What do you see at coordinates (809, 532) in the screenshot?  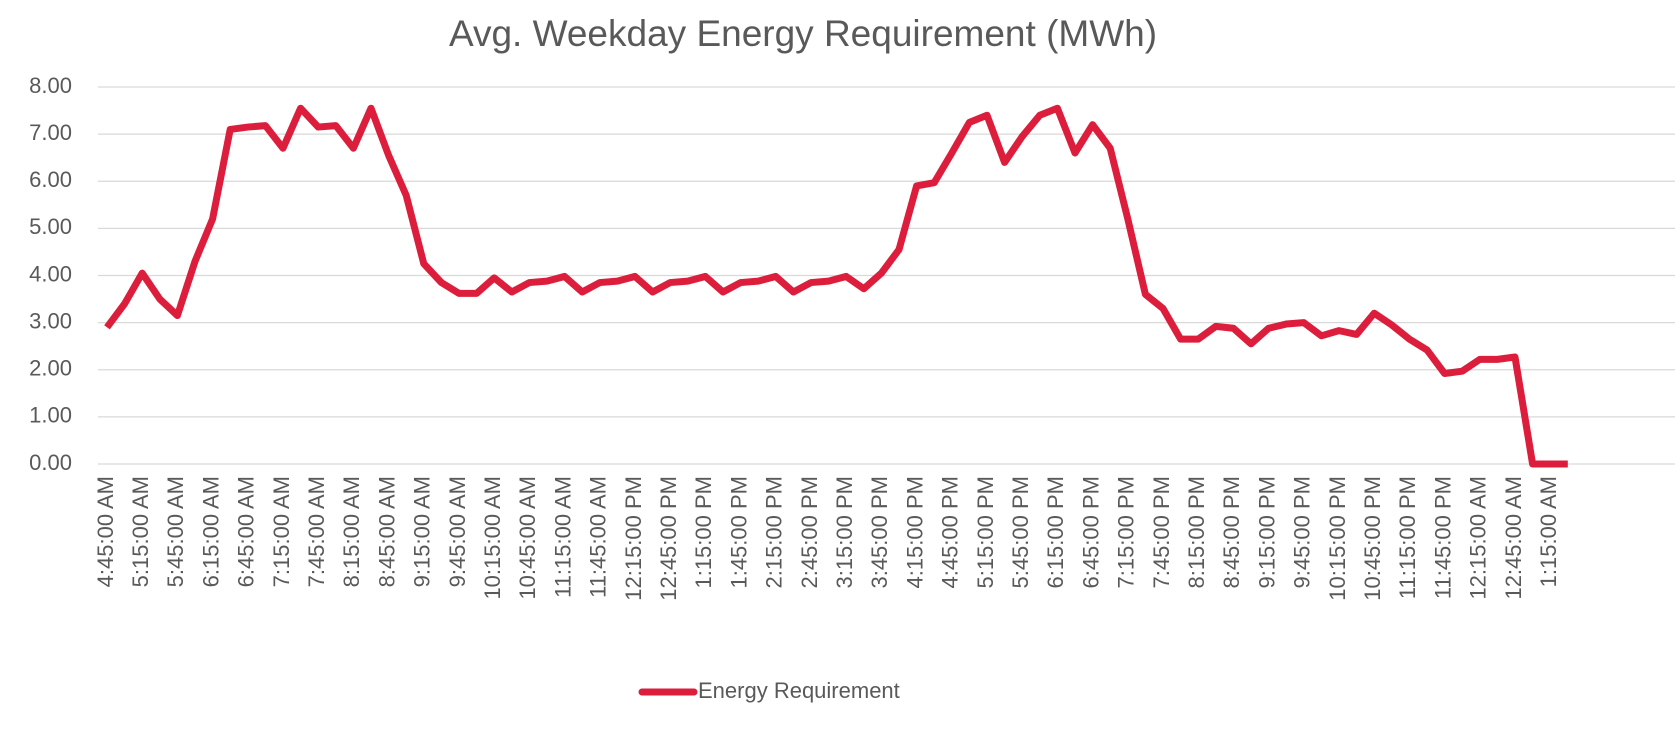 I see `x-tick-label: 2:45:00 PM` at bounding box center [809, 532].